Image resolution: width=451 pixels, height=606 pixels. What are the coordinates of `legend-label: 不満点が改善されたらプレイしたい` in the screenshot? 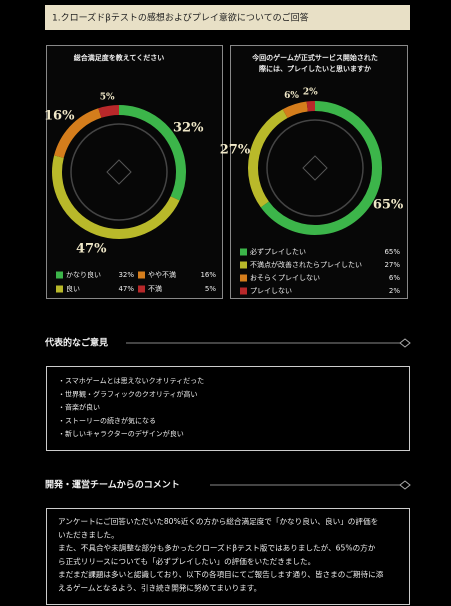 It's located at (306, 264).